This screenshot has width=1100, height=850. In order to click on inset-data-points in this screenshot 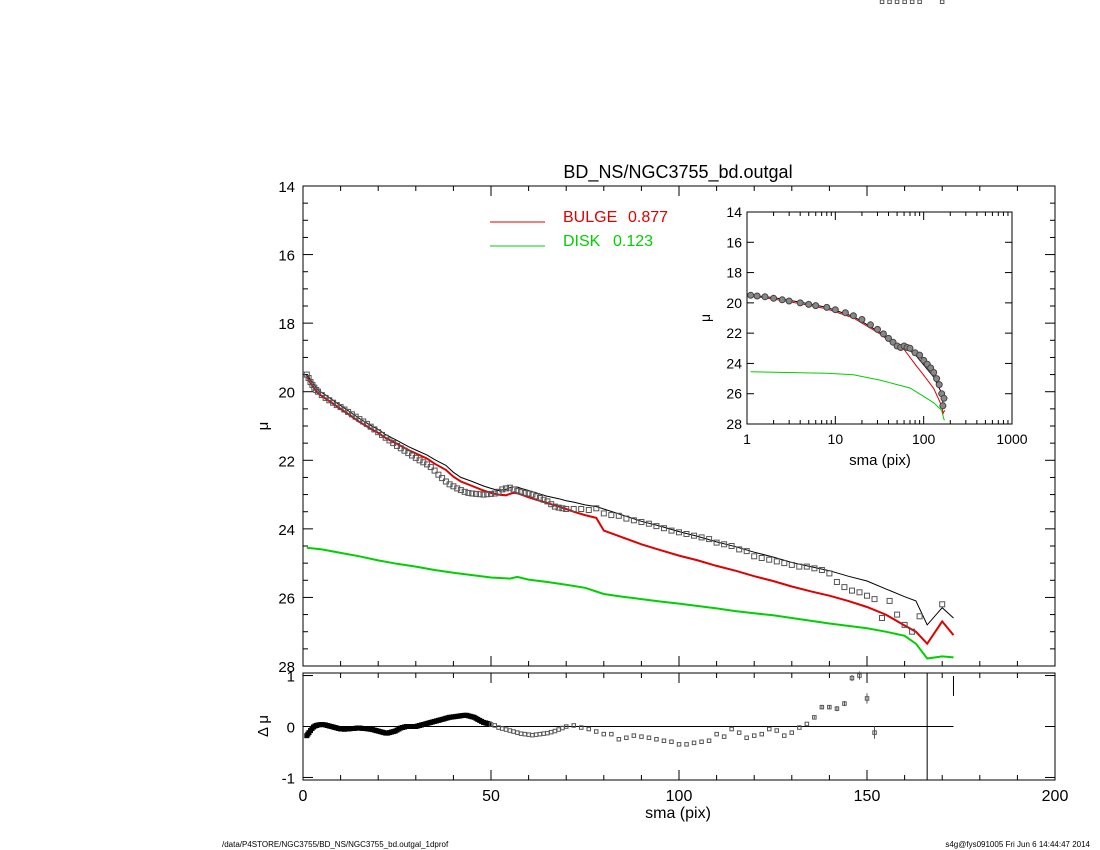, I will do `click(847, 350)`.